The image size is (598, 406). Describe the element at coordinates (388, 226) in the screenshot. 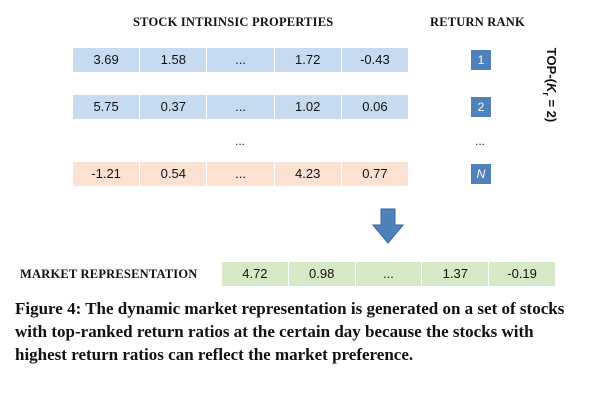

I see `down-arrow-icon` at that location.